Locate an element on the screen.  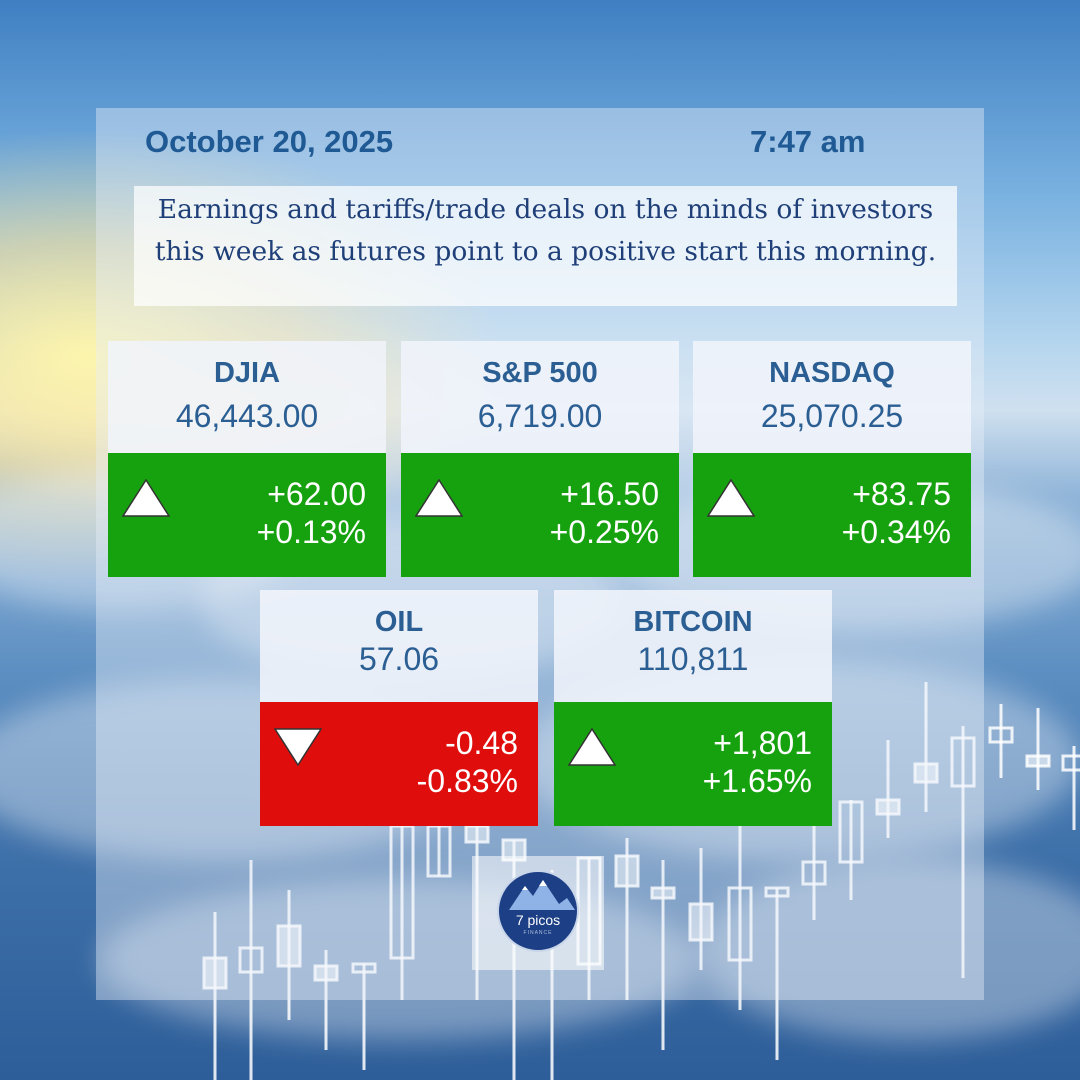
ticker-change: +62.00 is located at coordinates (316, 494).